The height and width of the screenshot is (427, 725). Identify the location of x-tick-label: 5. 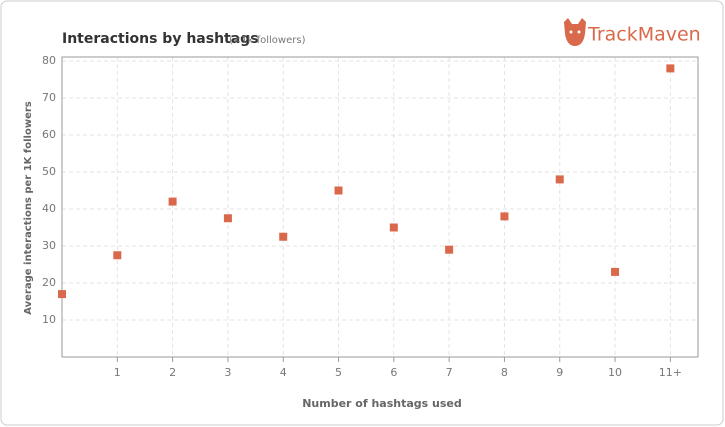
(338, 372).